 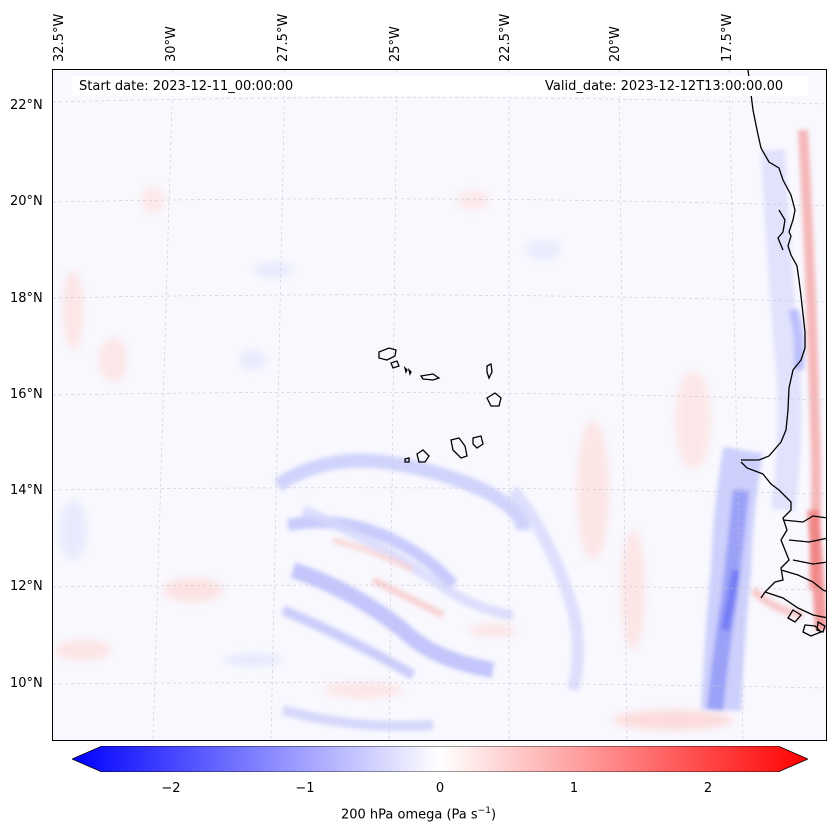 I want to click on lat-label-12n: 12°N, so click(x=26, y=586).